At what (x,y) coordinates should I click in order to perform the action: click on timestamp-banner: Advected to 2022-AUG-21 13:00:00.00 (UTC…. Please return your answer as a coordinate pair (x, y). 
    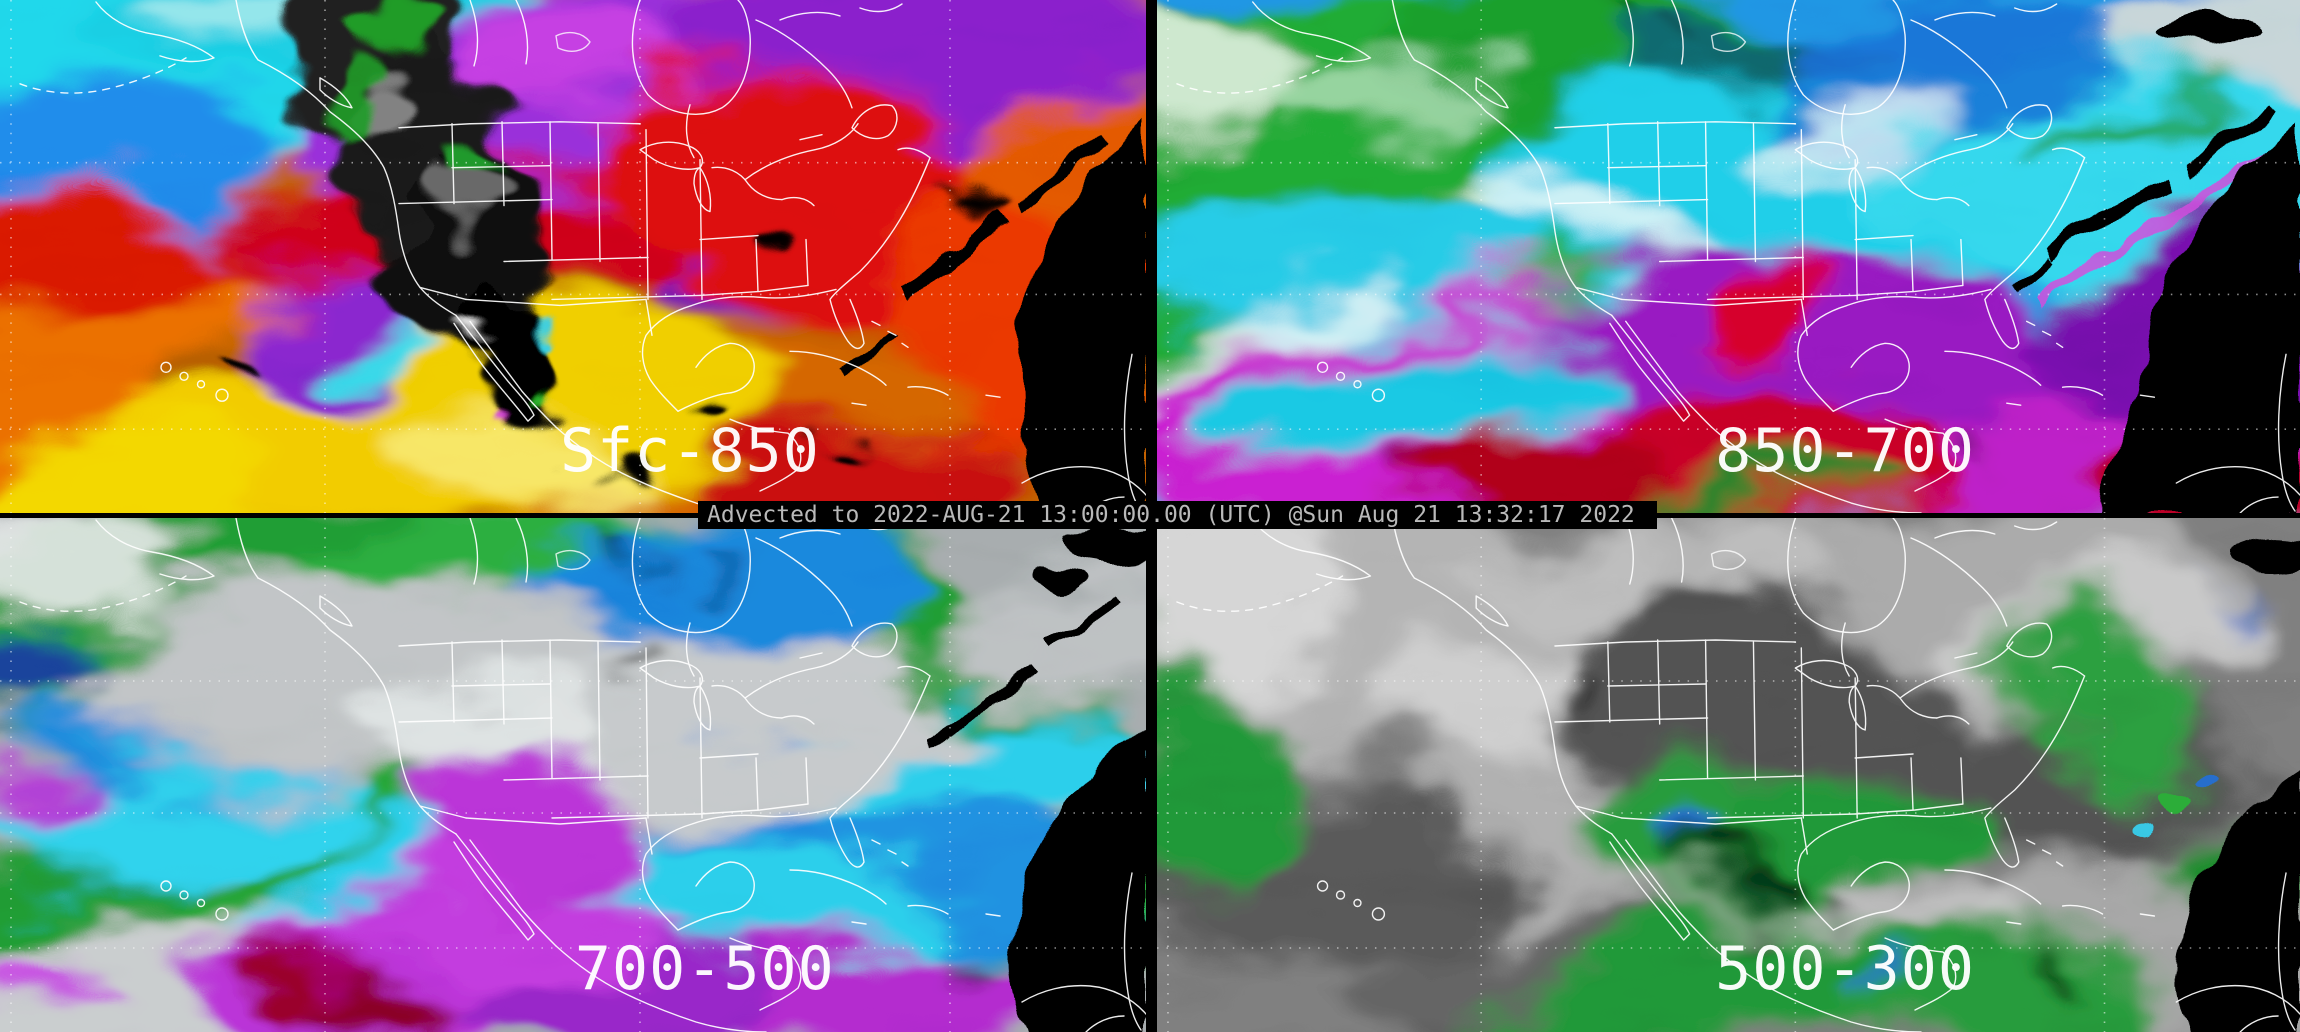
    Looking at the image, I should click on (1177, 515).